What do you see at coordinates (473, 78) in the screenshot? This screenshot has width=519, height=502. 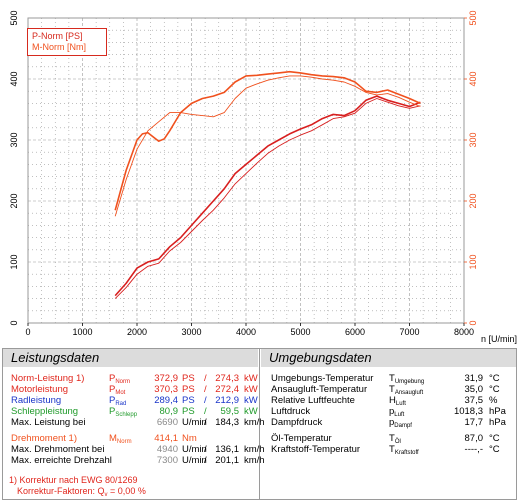 I see `y-right-tick-label: 400` at bounding box center [473, 78].